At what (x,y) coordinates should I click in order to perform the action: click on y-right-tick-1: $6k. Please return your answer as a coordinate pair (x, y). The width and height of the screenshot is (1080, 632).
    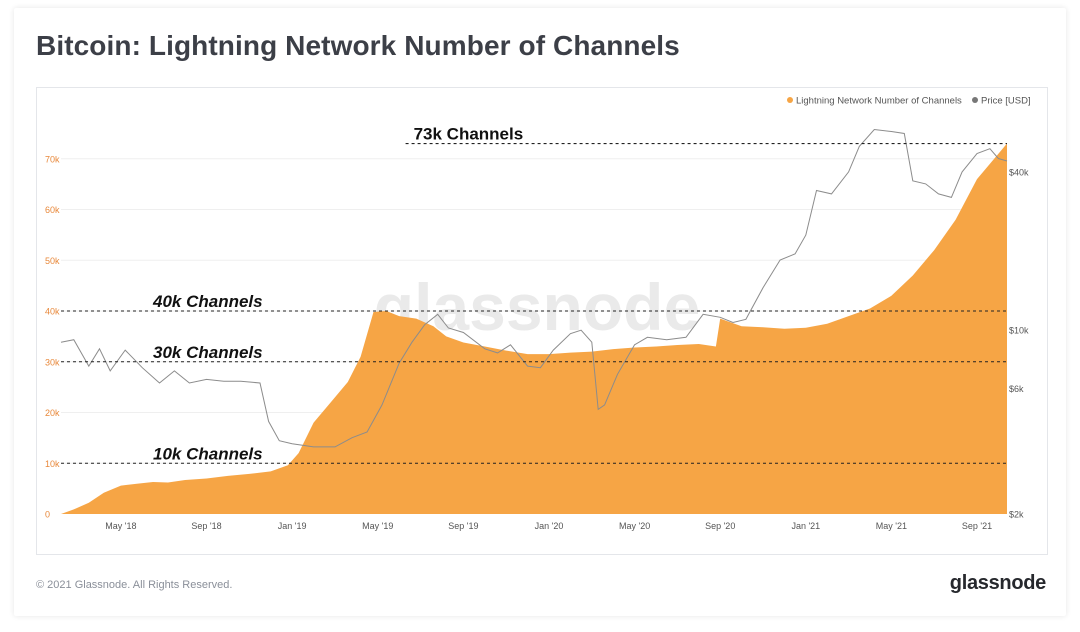
    Looking at the image, I should click on (1016, 389).